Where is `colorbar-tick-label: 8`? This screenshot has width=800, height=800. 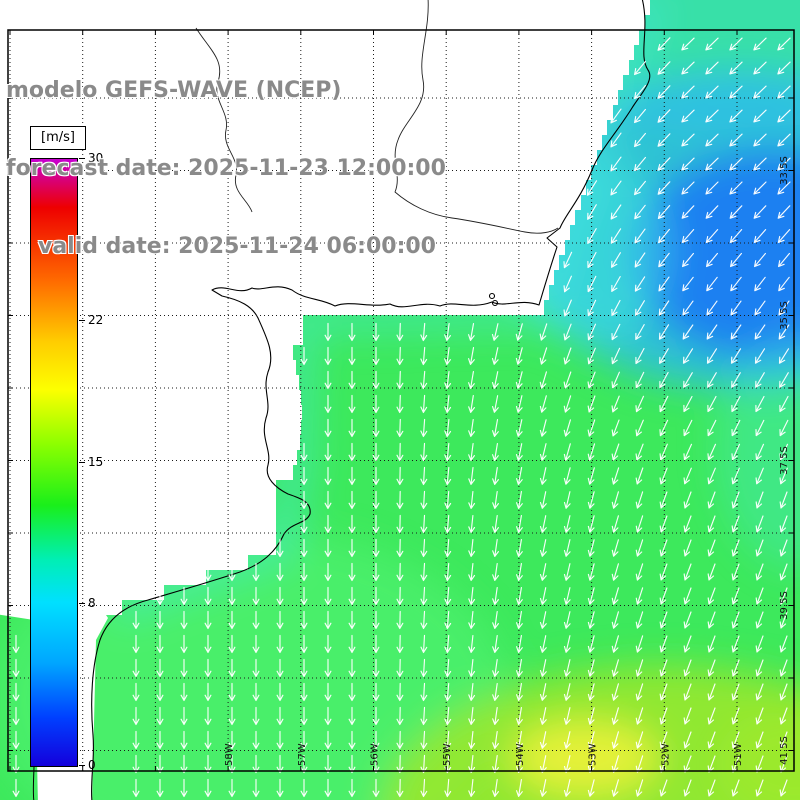 colorbar-tick-label: 8 is located at coordinates (92, 603).